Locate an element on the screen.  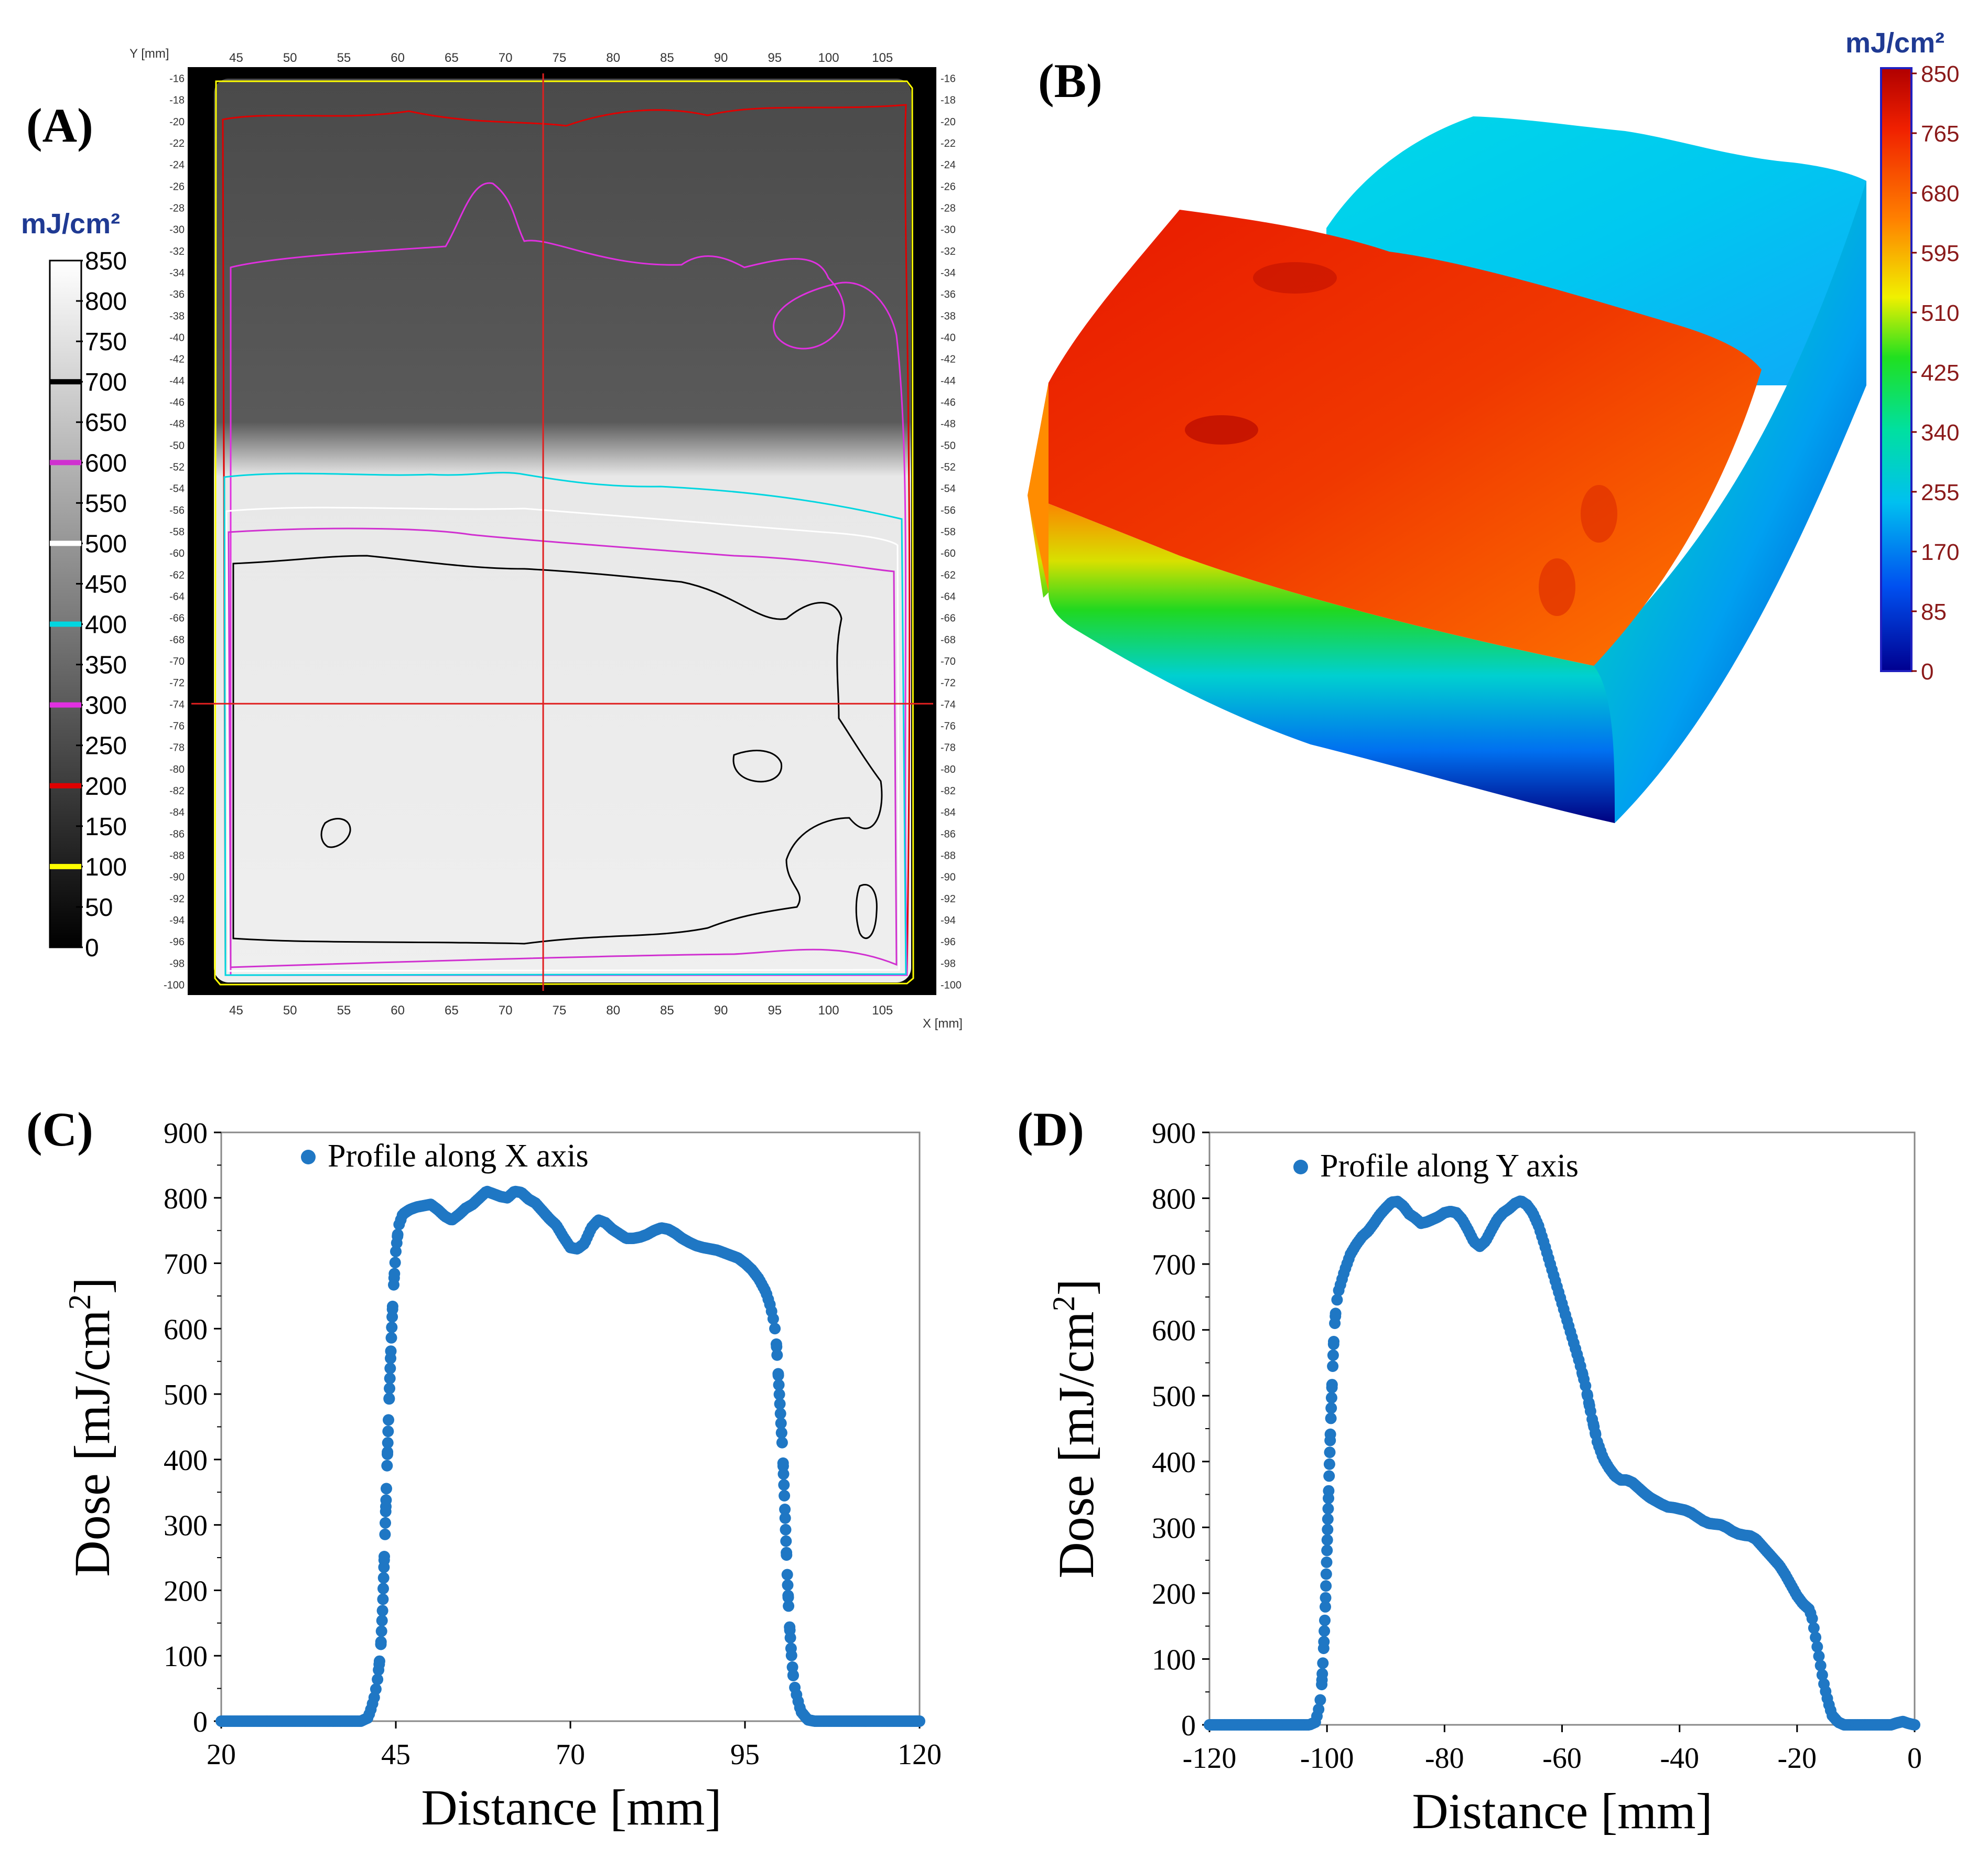
x-tick-label: 0 is located at coordinates (1914, 1758).